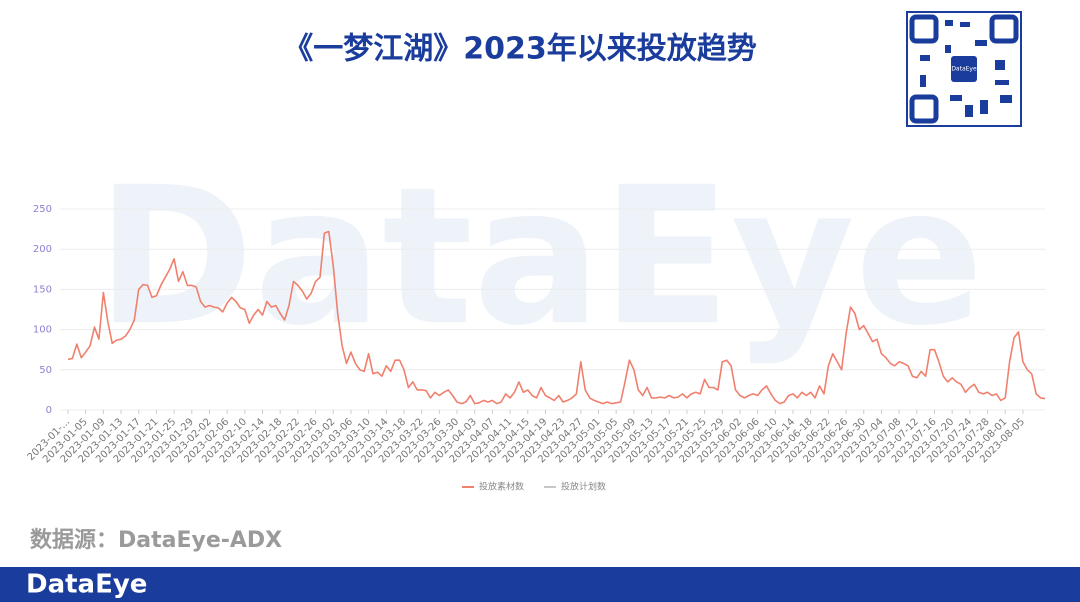 Image resolution: width=1080 pixels, height=602 pixels. I want to click on y-tick-label: 50, so click(45, 370).